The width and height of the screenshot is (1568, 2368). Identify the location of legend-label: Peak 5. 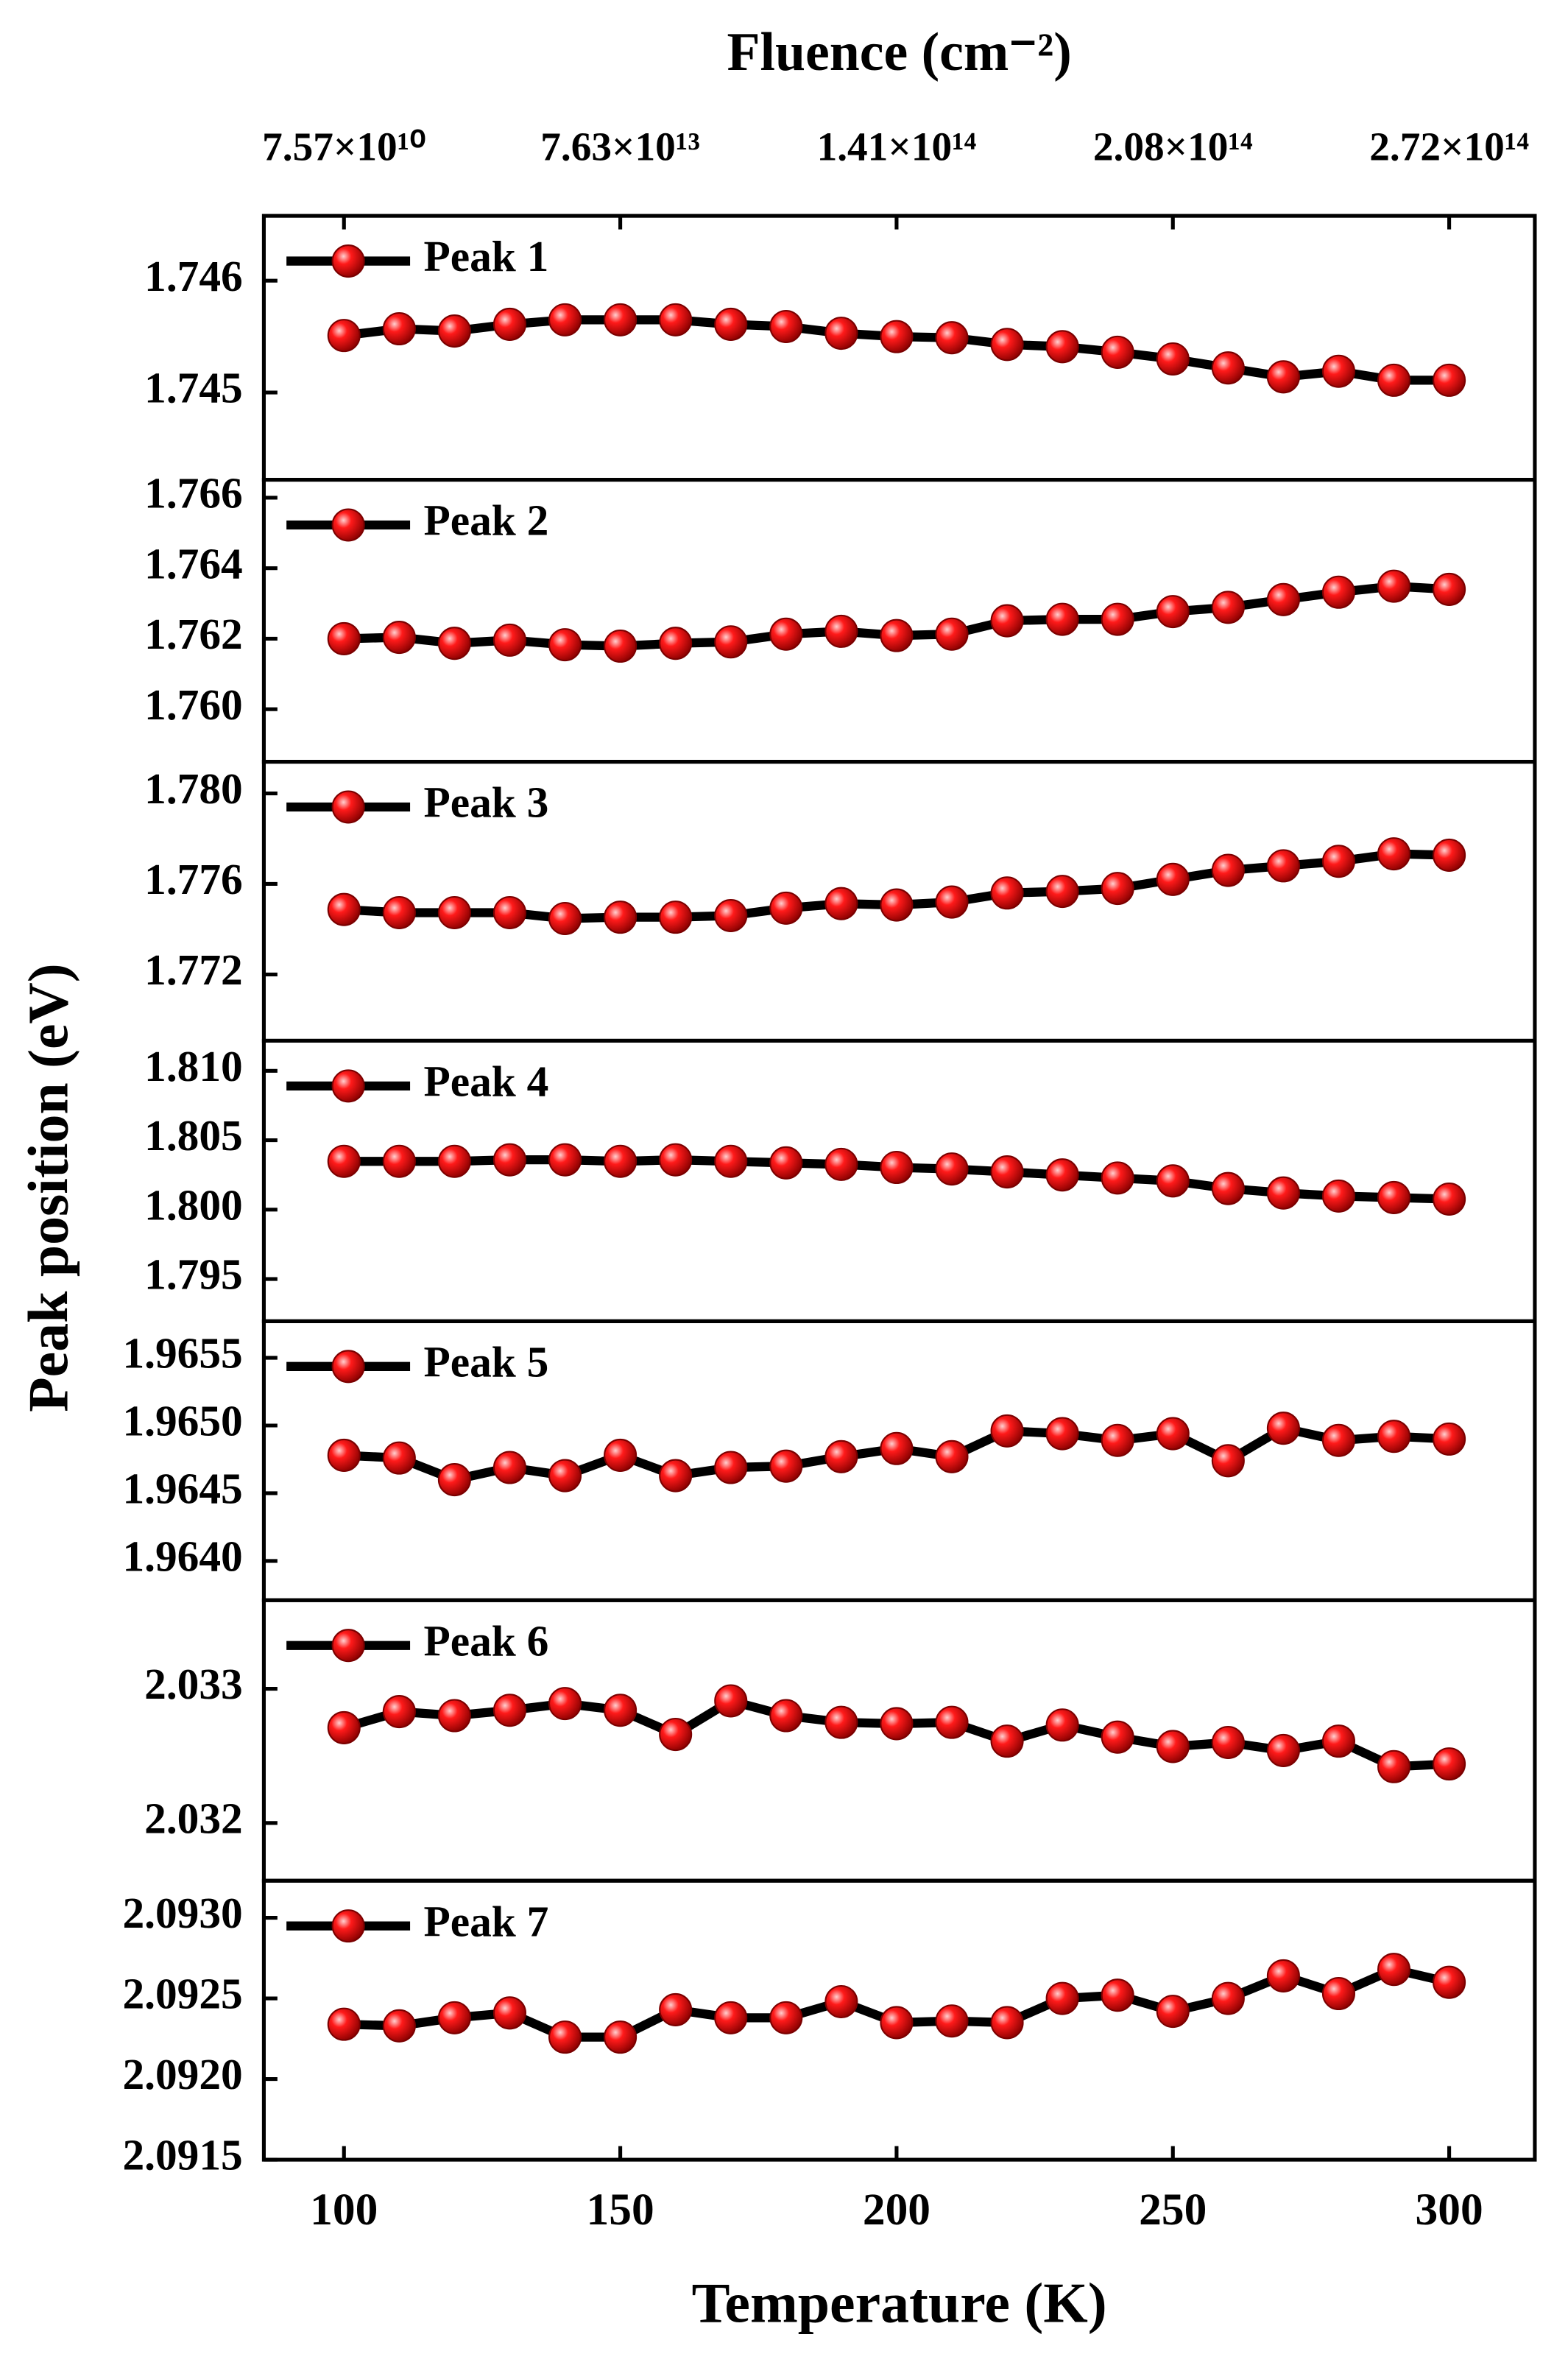
(486, 1361).